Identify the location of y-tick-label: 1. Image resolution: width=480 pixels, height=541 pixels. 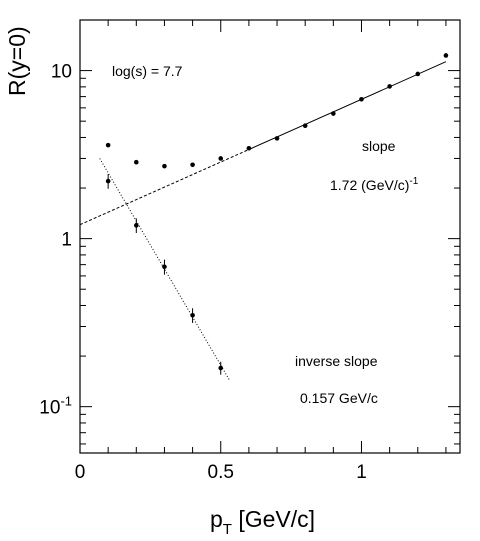
(66, 240).